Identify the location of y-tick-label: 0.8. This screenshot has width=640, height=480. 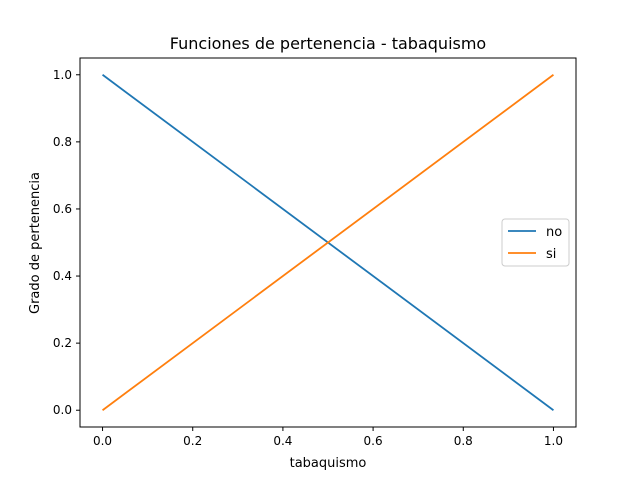
(62, 142).